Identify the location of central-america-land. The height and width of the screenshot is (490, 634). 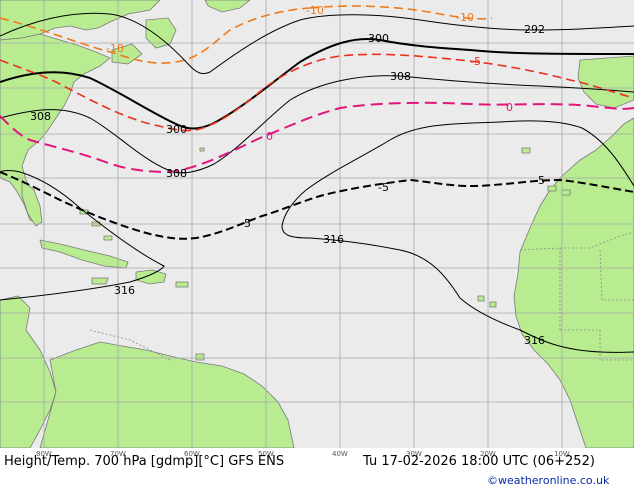
(28, 371).